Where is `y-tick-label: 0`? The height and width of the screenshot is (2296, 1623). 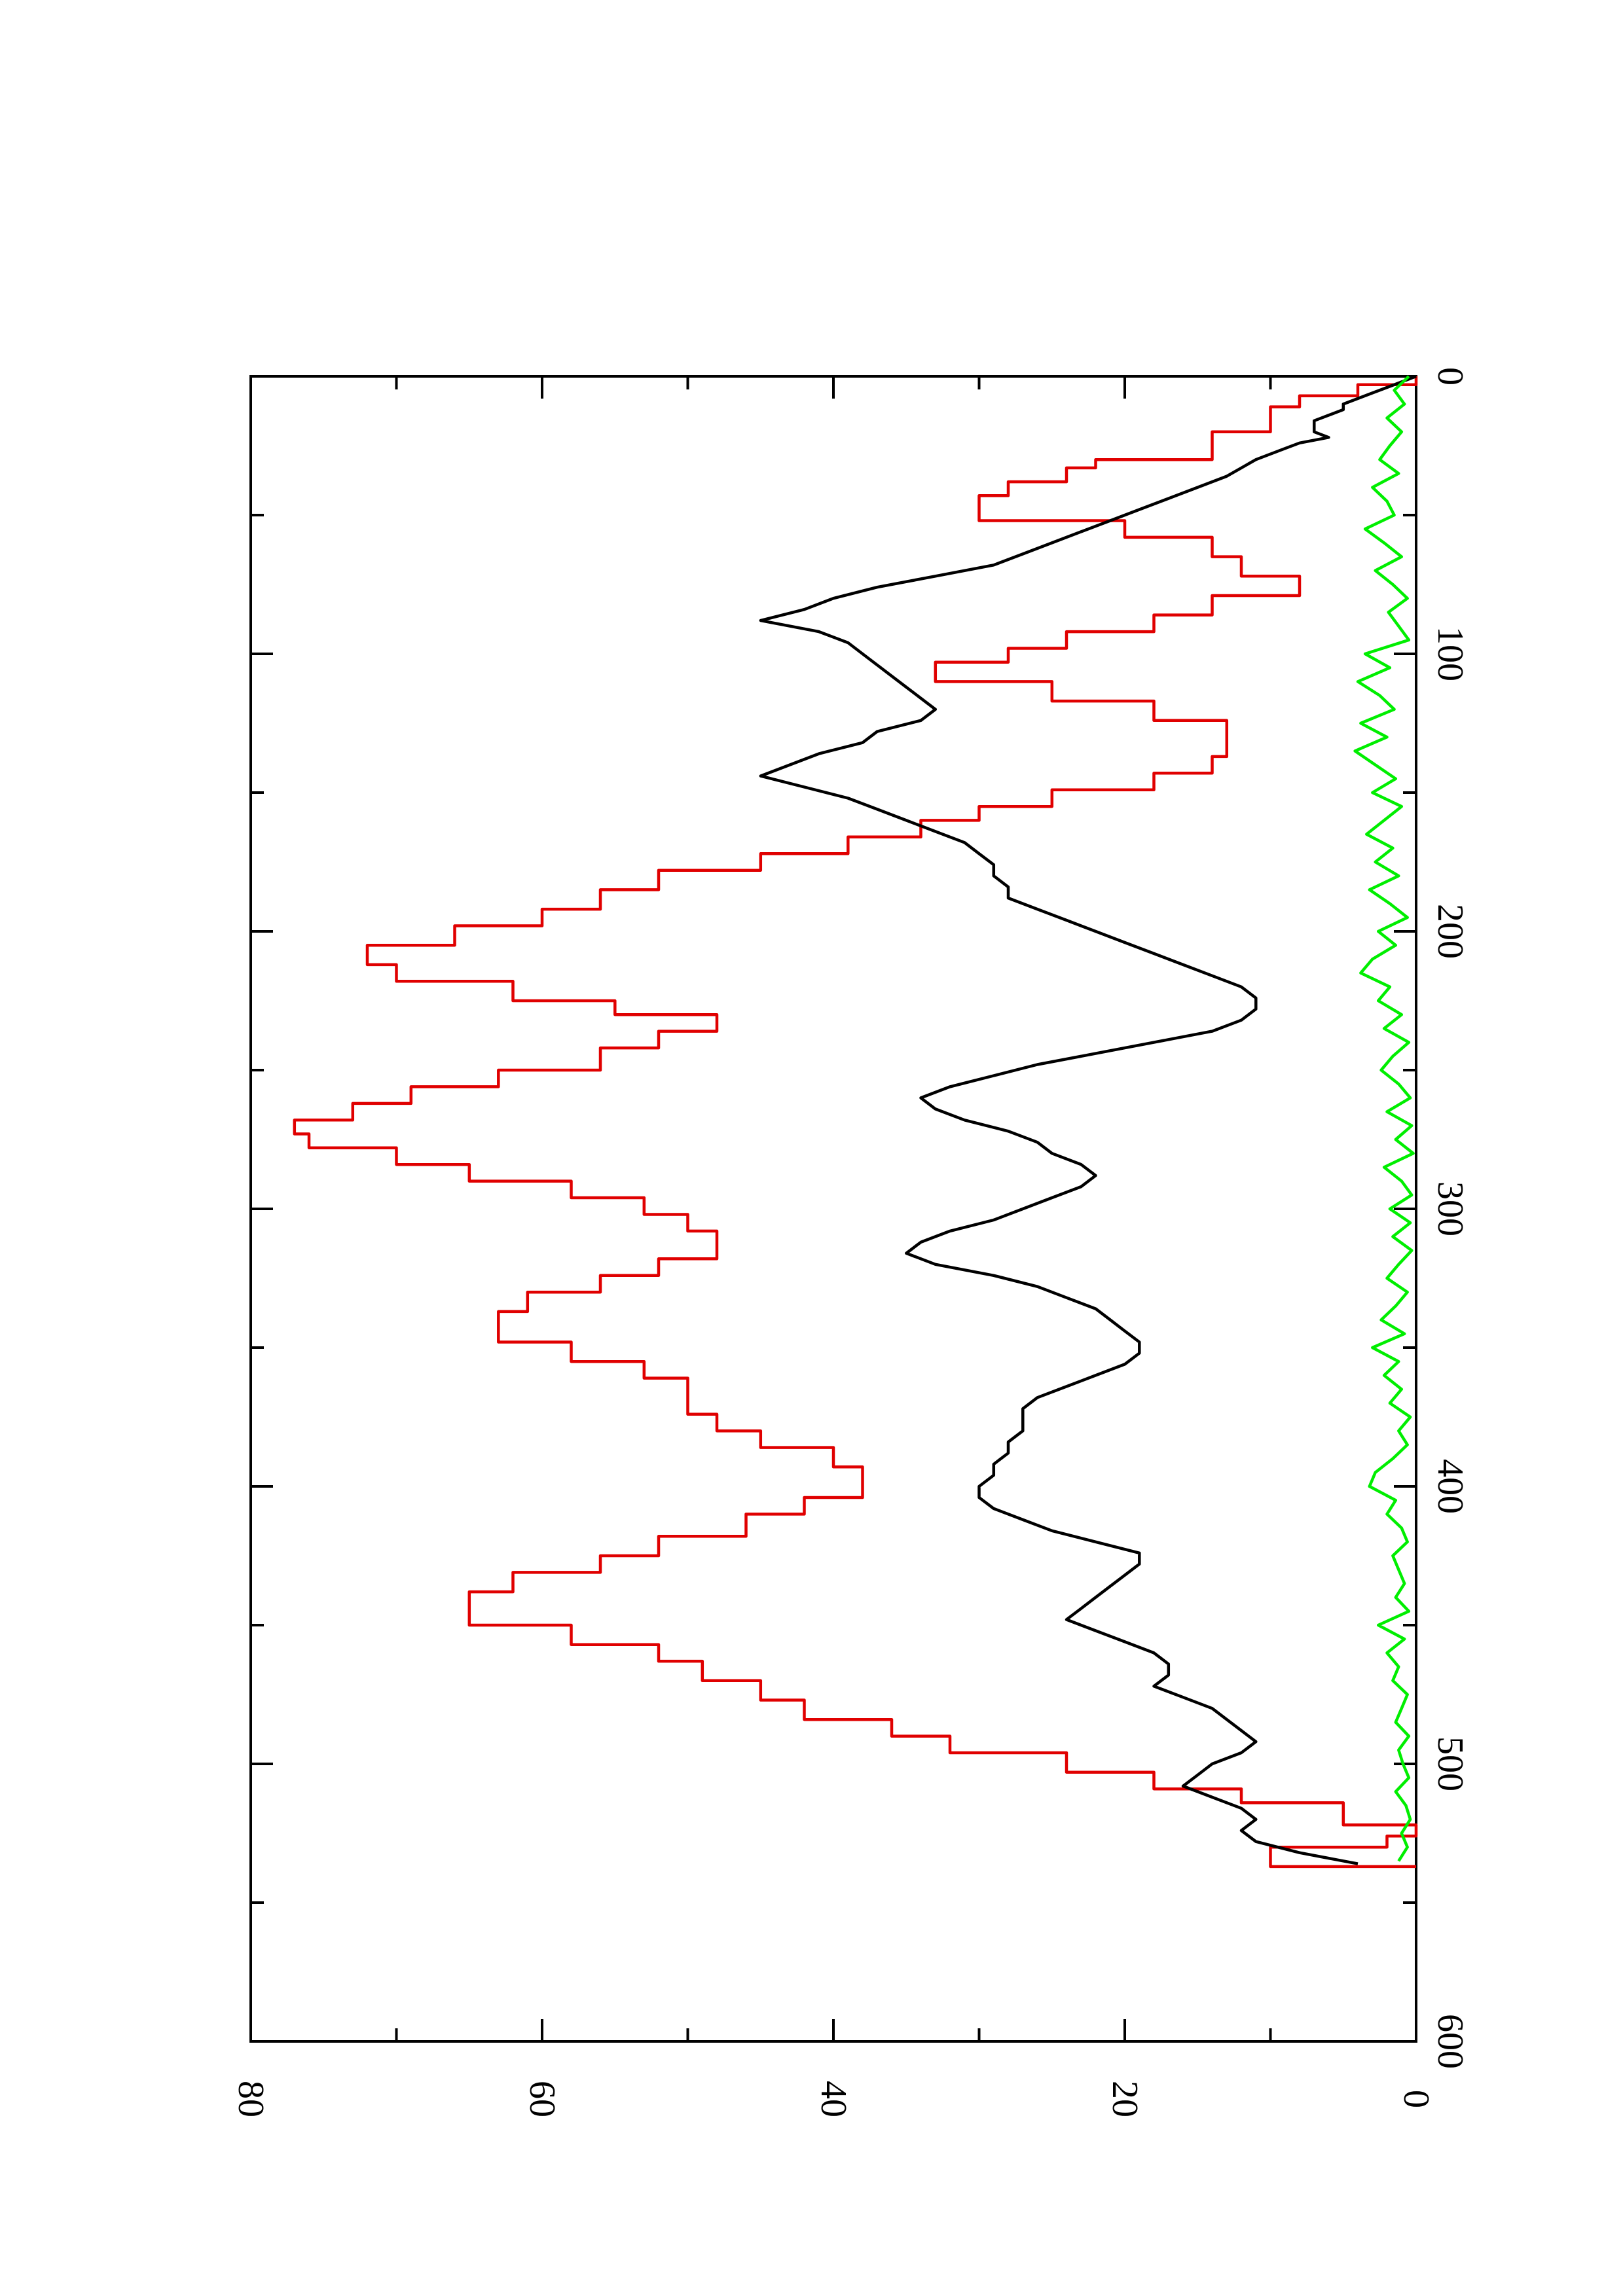
y-tick-label: 0 is located at coordinates (1416, 2099).